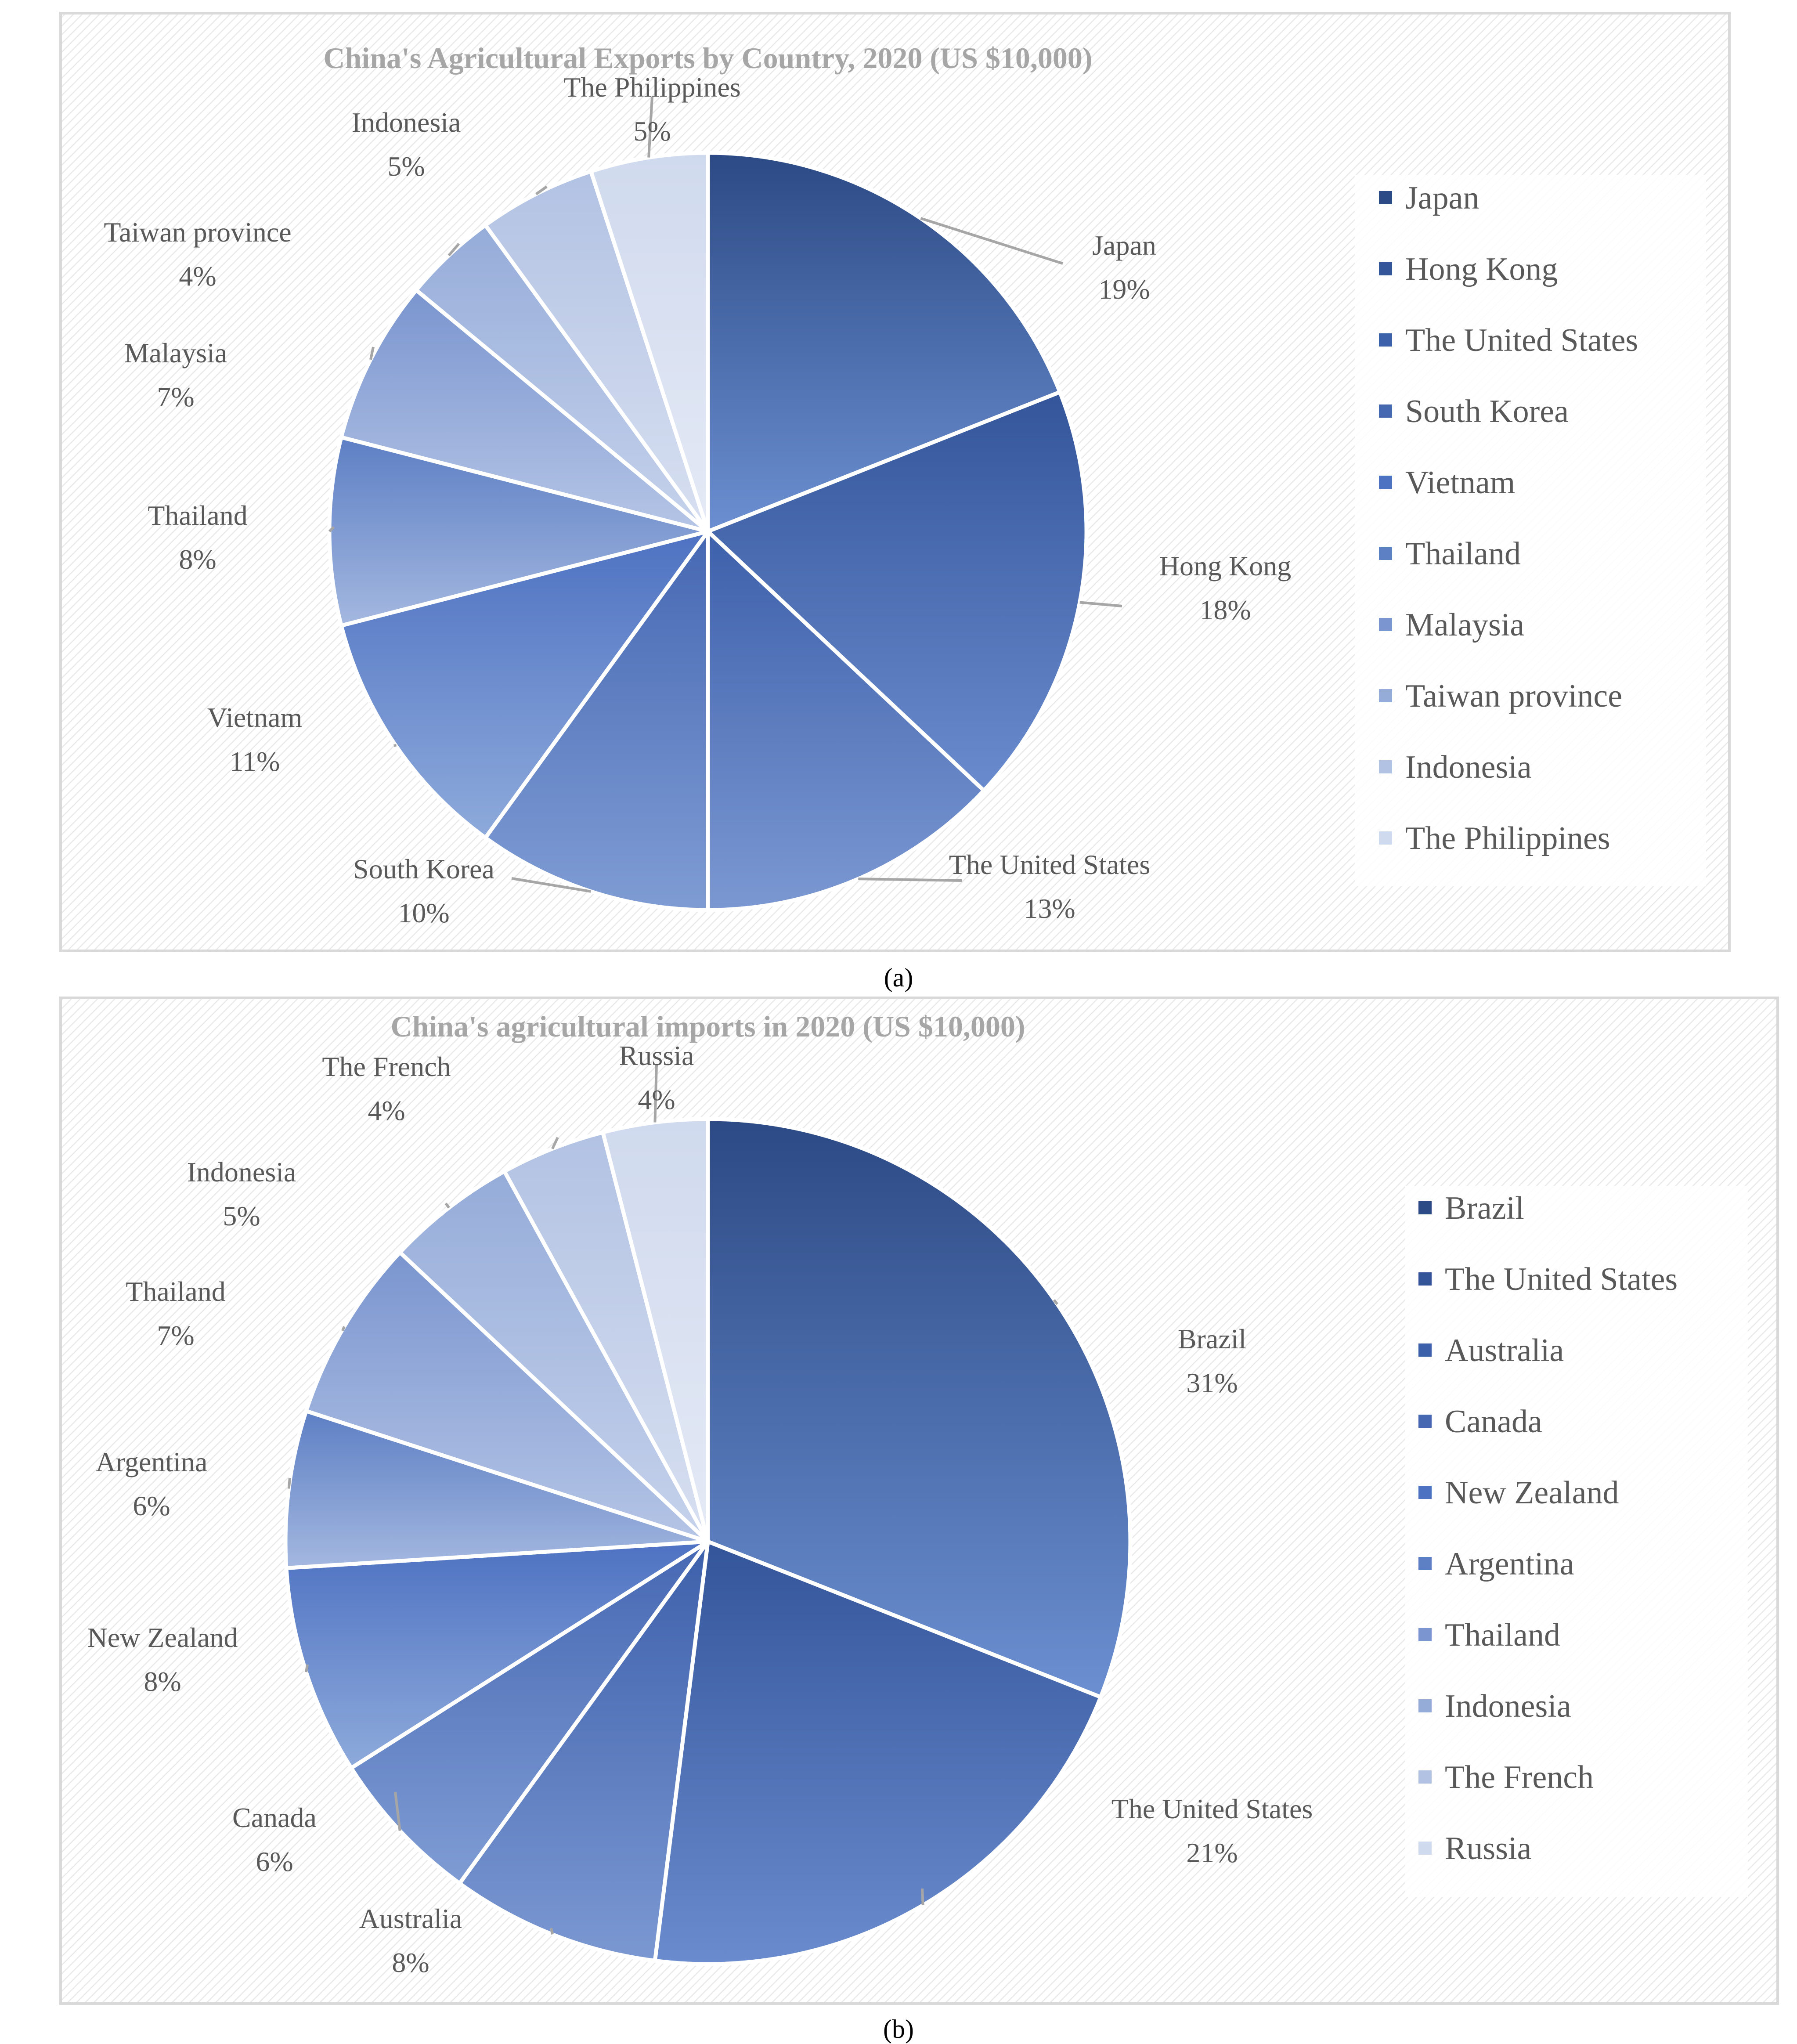 This screenshot has width=1797, height=2044. What do you see at coordinates (596, 718) in the screenshot?
I see `slice-south-korea` at bounding box center [596, 718].